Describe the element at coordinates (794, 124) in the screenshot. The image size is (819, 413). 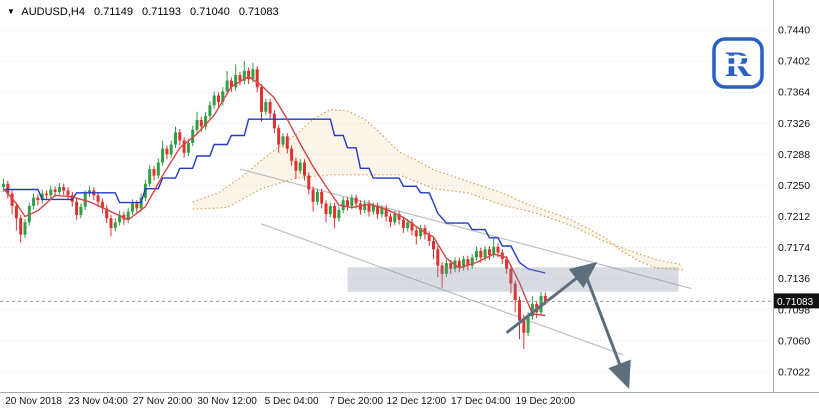
I see `price-axis-label: 0.7326` at that location.